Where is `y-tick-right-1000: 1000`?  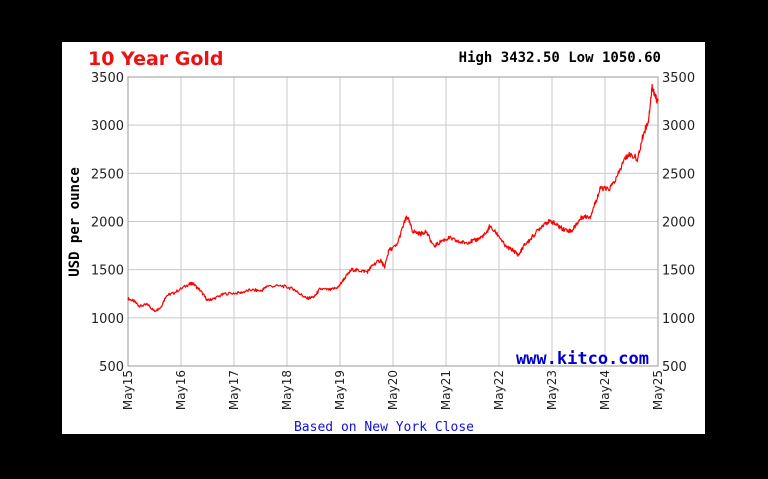
y-tick-right-1000: 1000 is located at coordinates (678, 319).